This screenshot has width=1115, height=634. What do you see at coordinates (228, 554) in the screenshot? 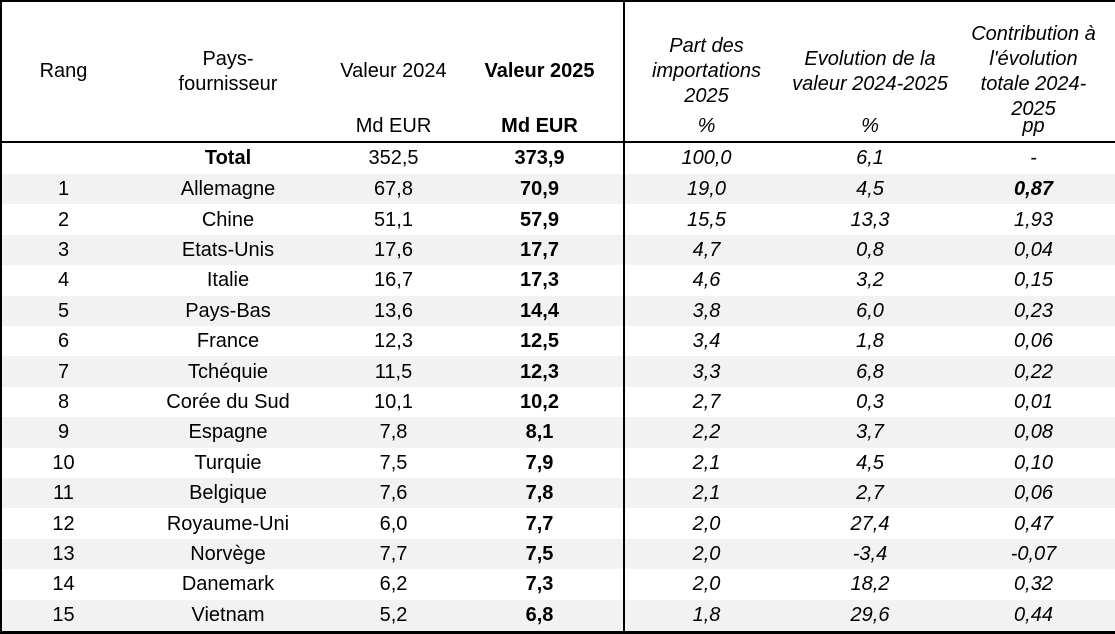
I see `country-cell: Norvège` at bounding box center [228, 554].